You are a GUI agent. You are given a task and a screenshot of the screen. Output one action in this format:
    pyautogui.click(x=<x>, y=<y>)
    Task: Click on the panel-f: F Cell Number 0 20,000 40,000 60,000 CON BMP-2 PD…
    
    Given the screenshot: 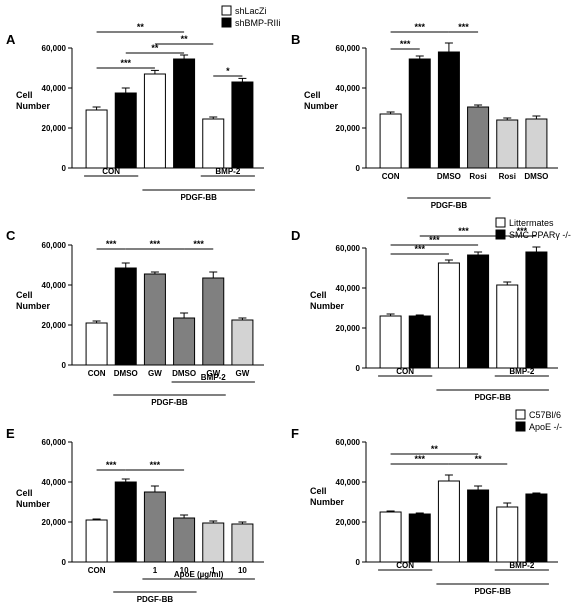 What is the action you would take?
    pyautogui.click(x=426, y=502)
    